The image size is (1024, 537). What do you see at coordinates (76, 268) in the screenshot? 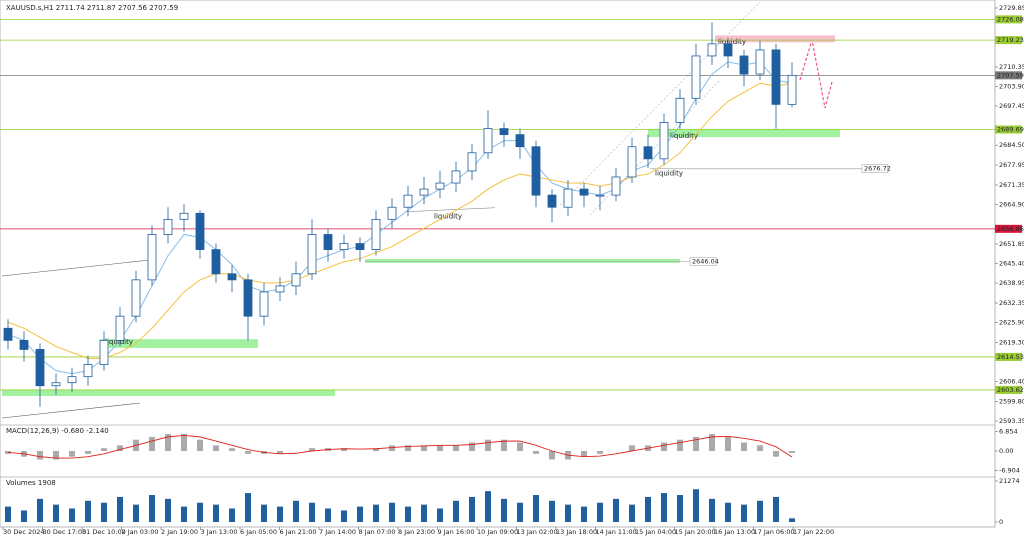
I see `trend-line` at bounding box center [76, 268].